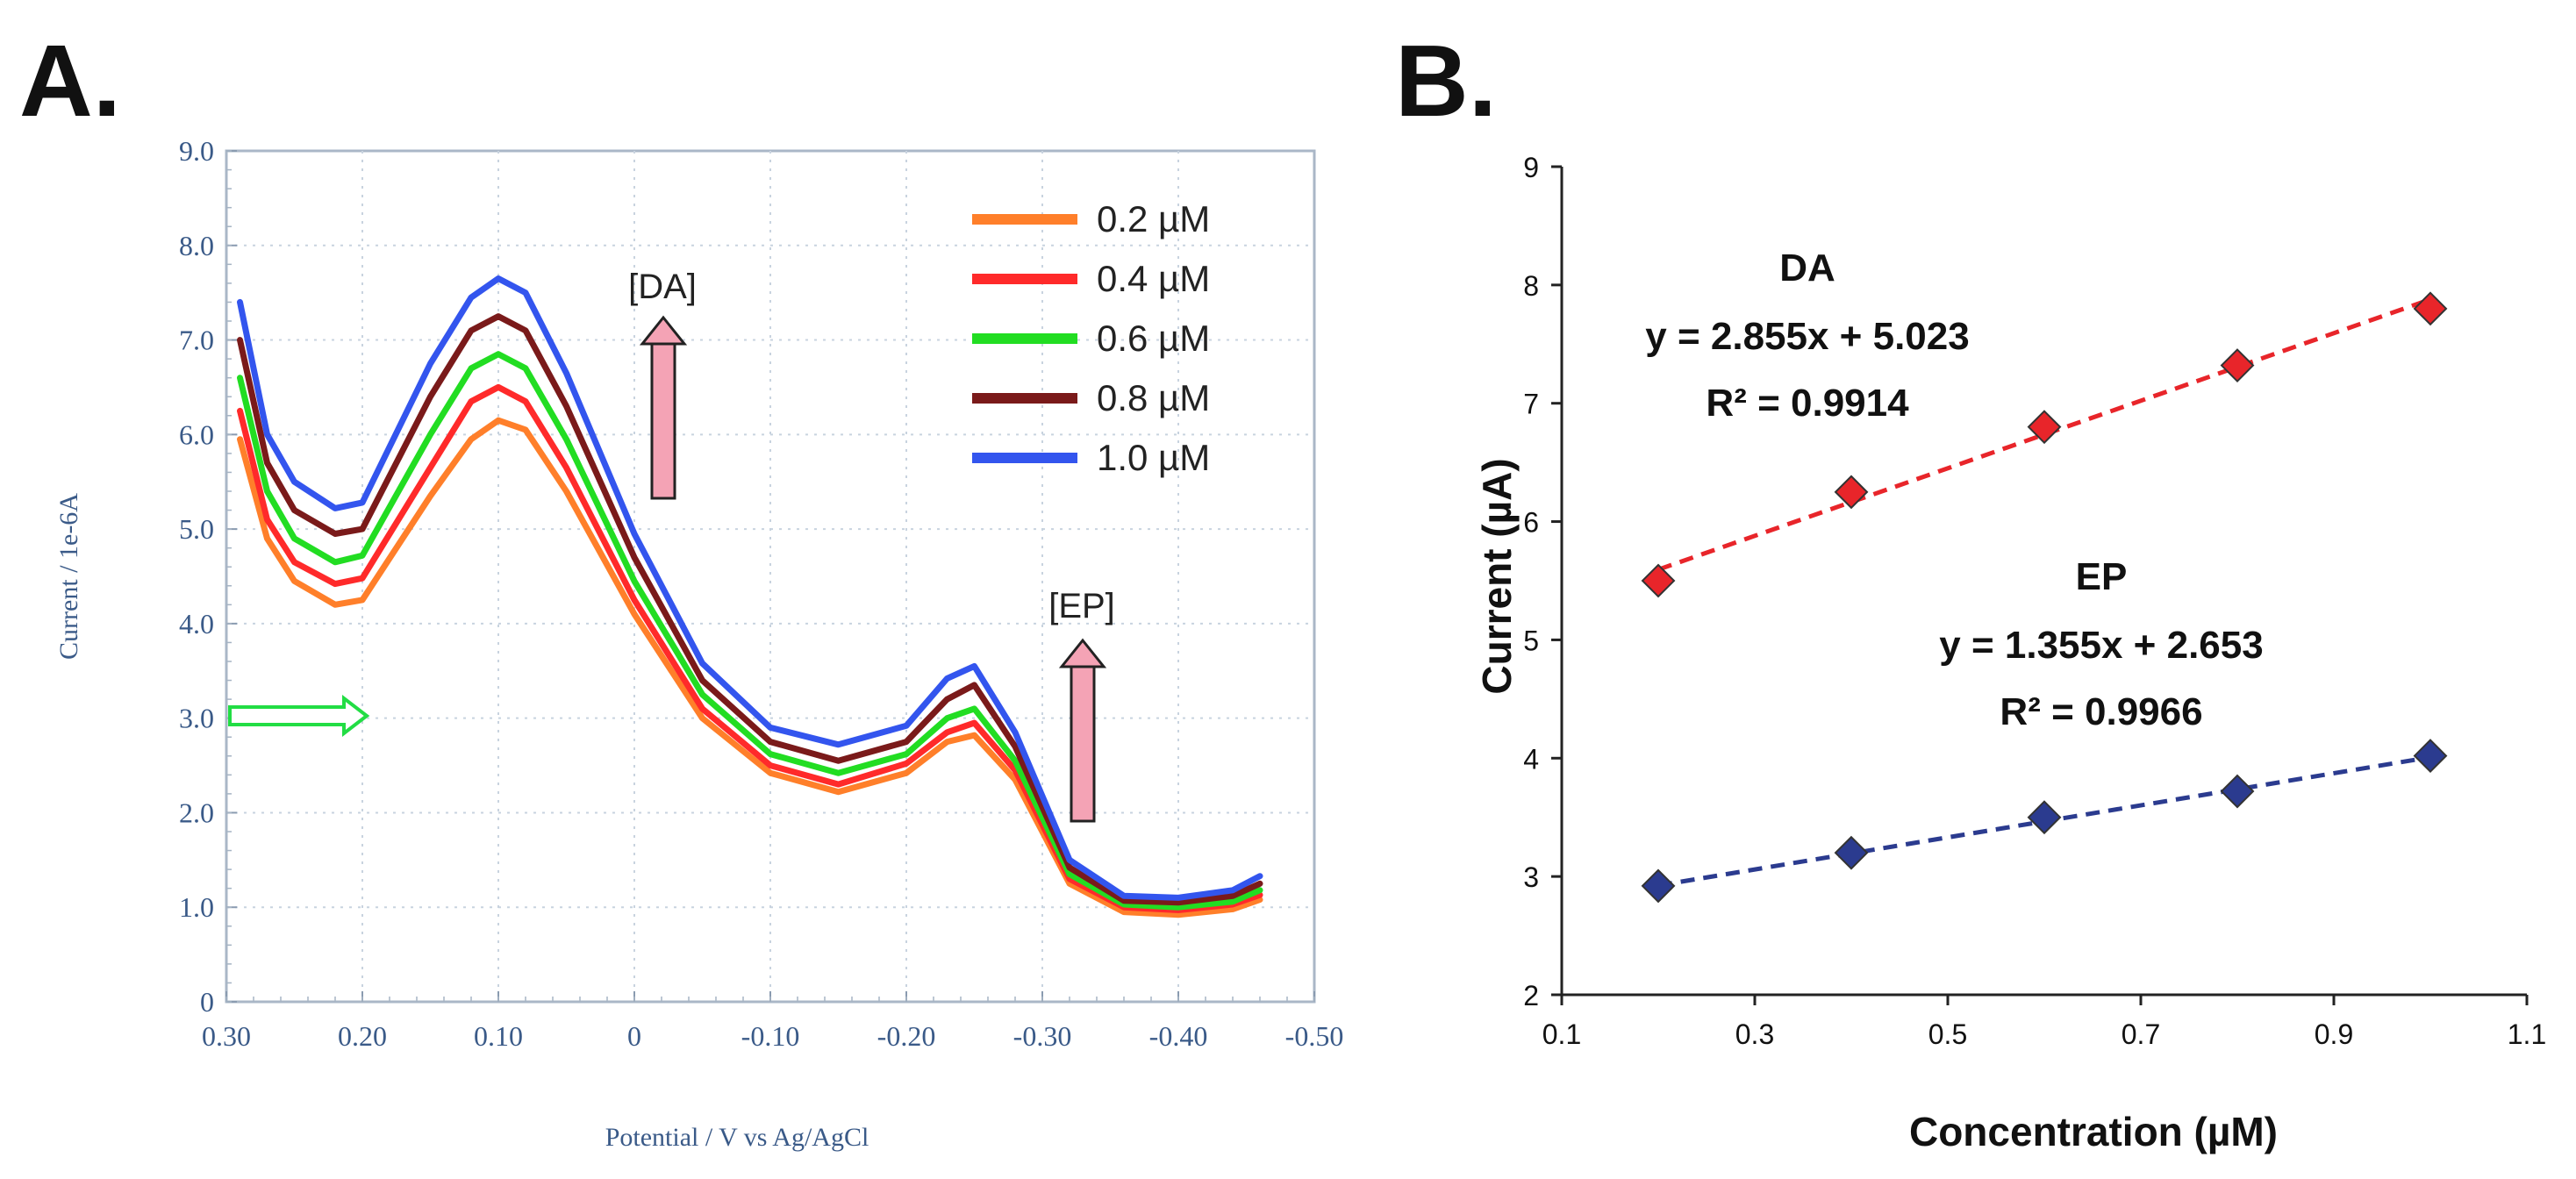  What do you see at coordinates (2093, 1131) in the screenshot?
I see `x-axis-label-b: Concentration (µM)` at bounding box center [2093, 1131].